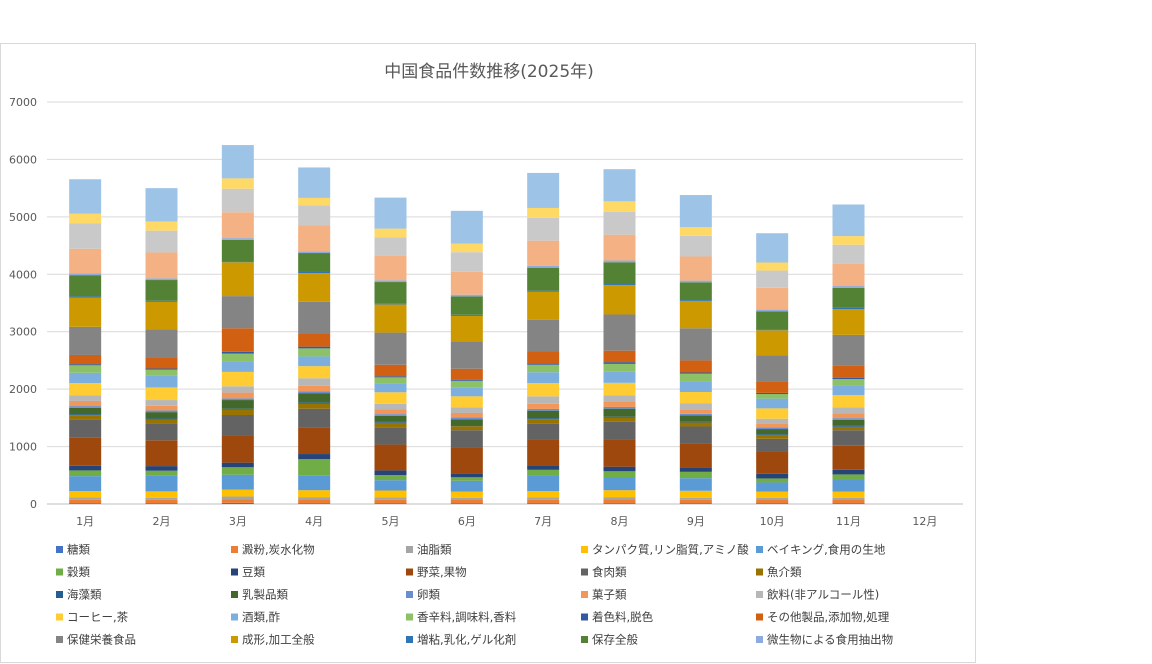 The height and width of the screenshot is (664, 1152). I want to click on legend-label: 海藻類, so click(84, 595).